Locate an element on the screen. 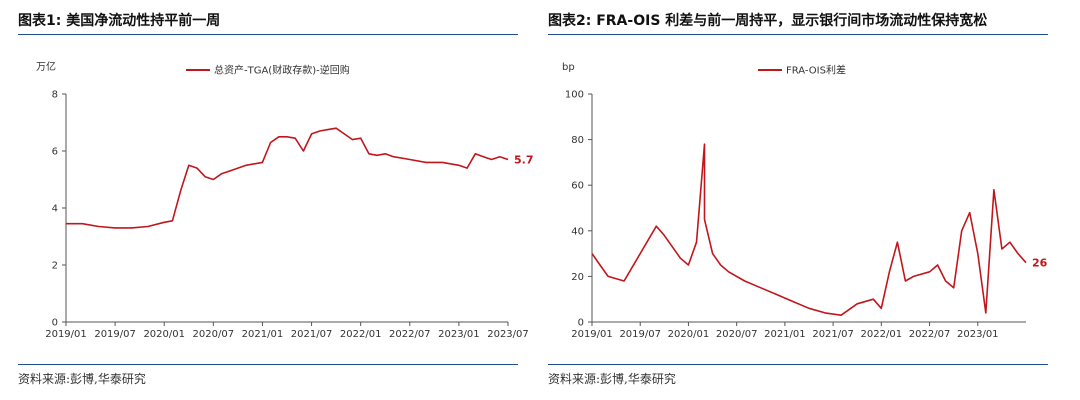 This screenshot has height=400, width=1080. y-tick-label: 40 is located at coordinates (577, 231).